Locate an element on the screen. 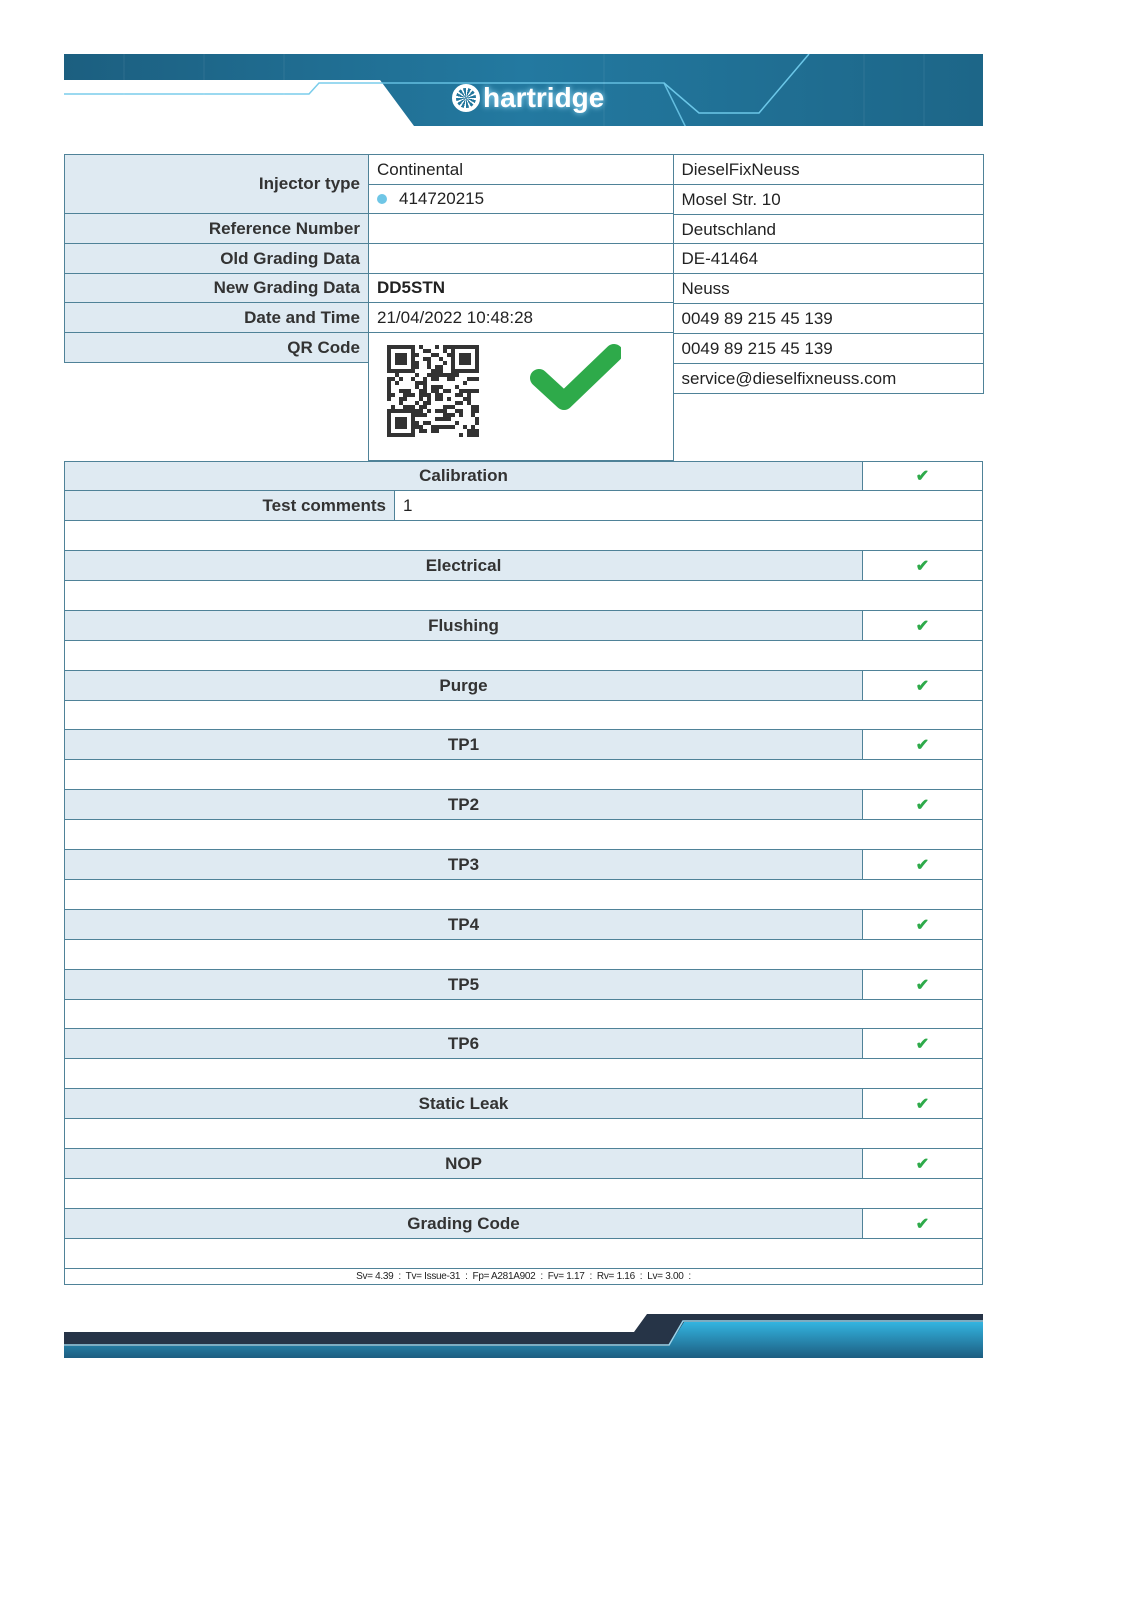 This screenshot has width=1131, height=1600. company-line: Mosel Str. 10 is located at coordinates (828, 199).